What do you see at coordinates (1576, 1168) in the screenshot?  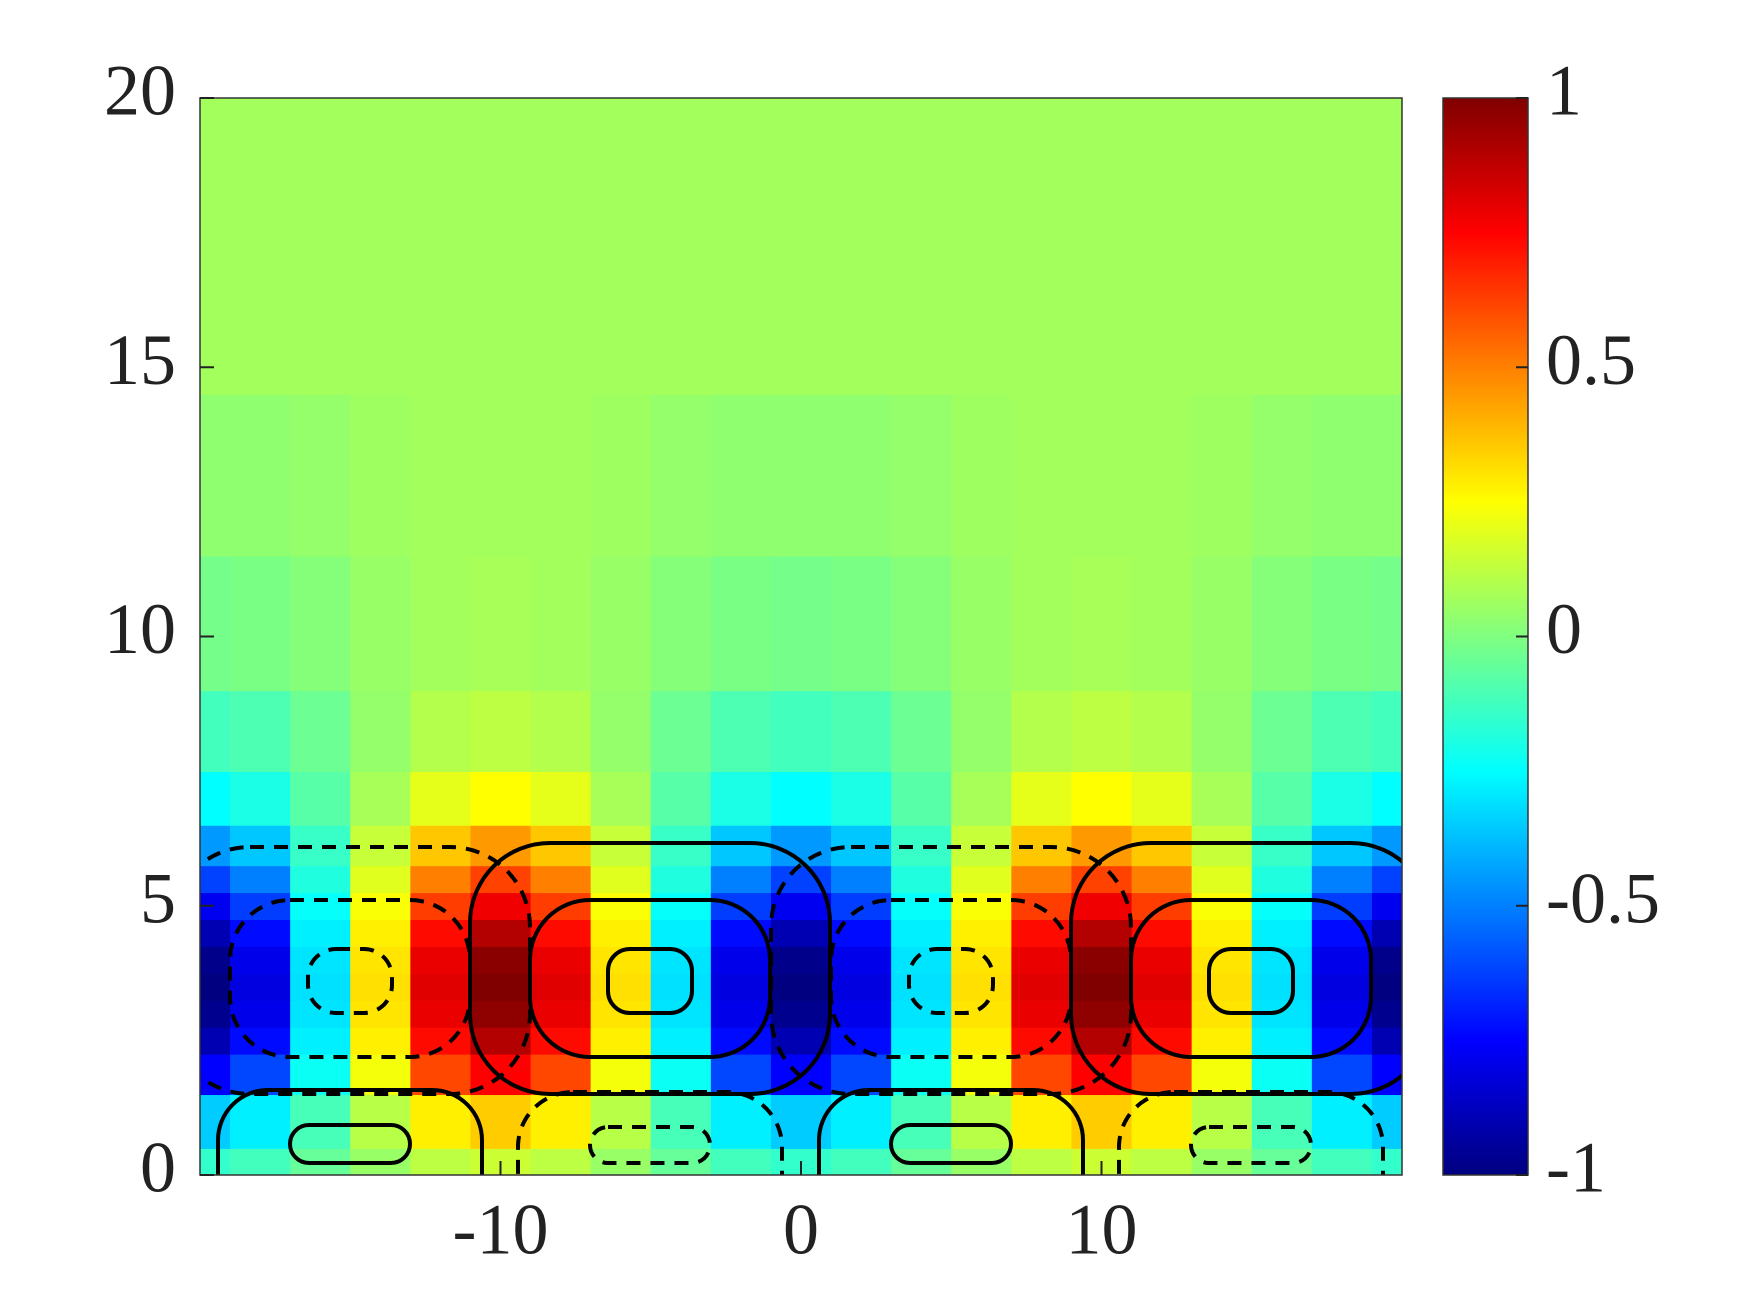 I see `colorbar-tick-label: -1` at bounding box center [1576, 1168].